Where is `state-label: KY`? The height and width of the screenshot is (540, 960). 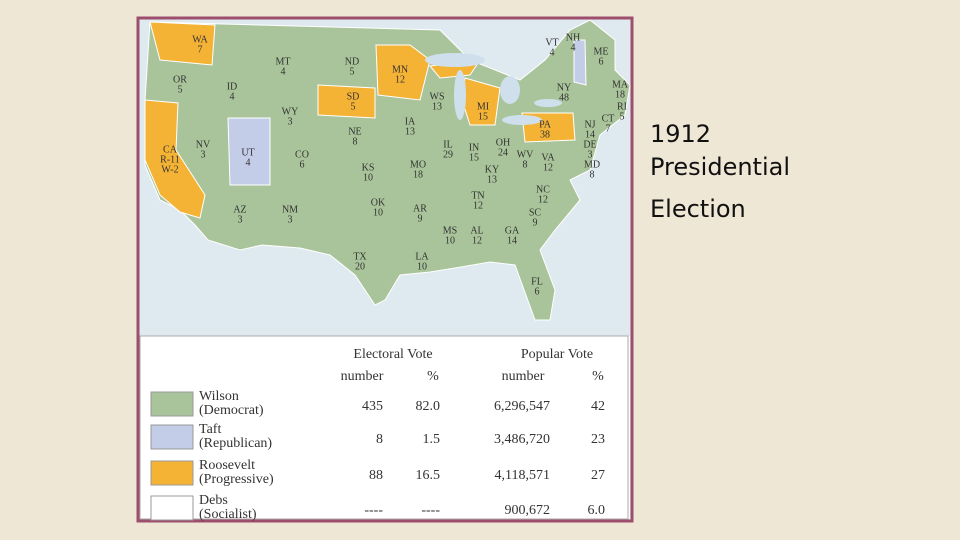 state-label: KY is located at coordinates (492, 169).